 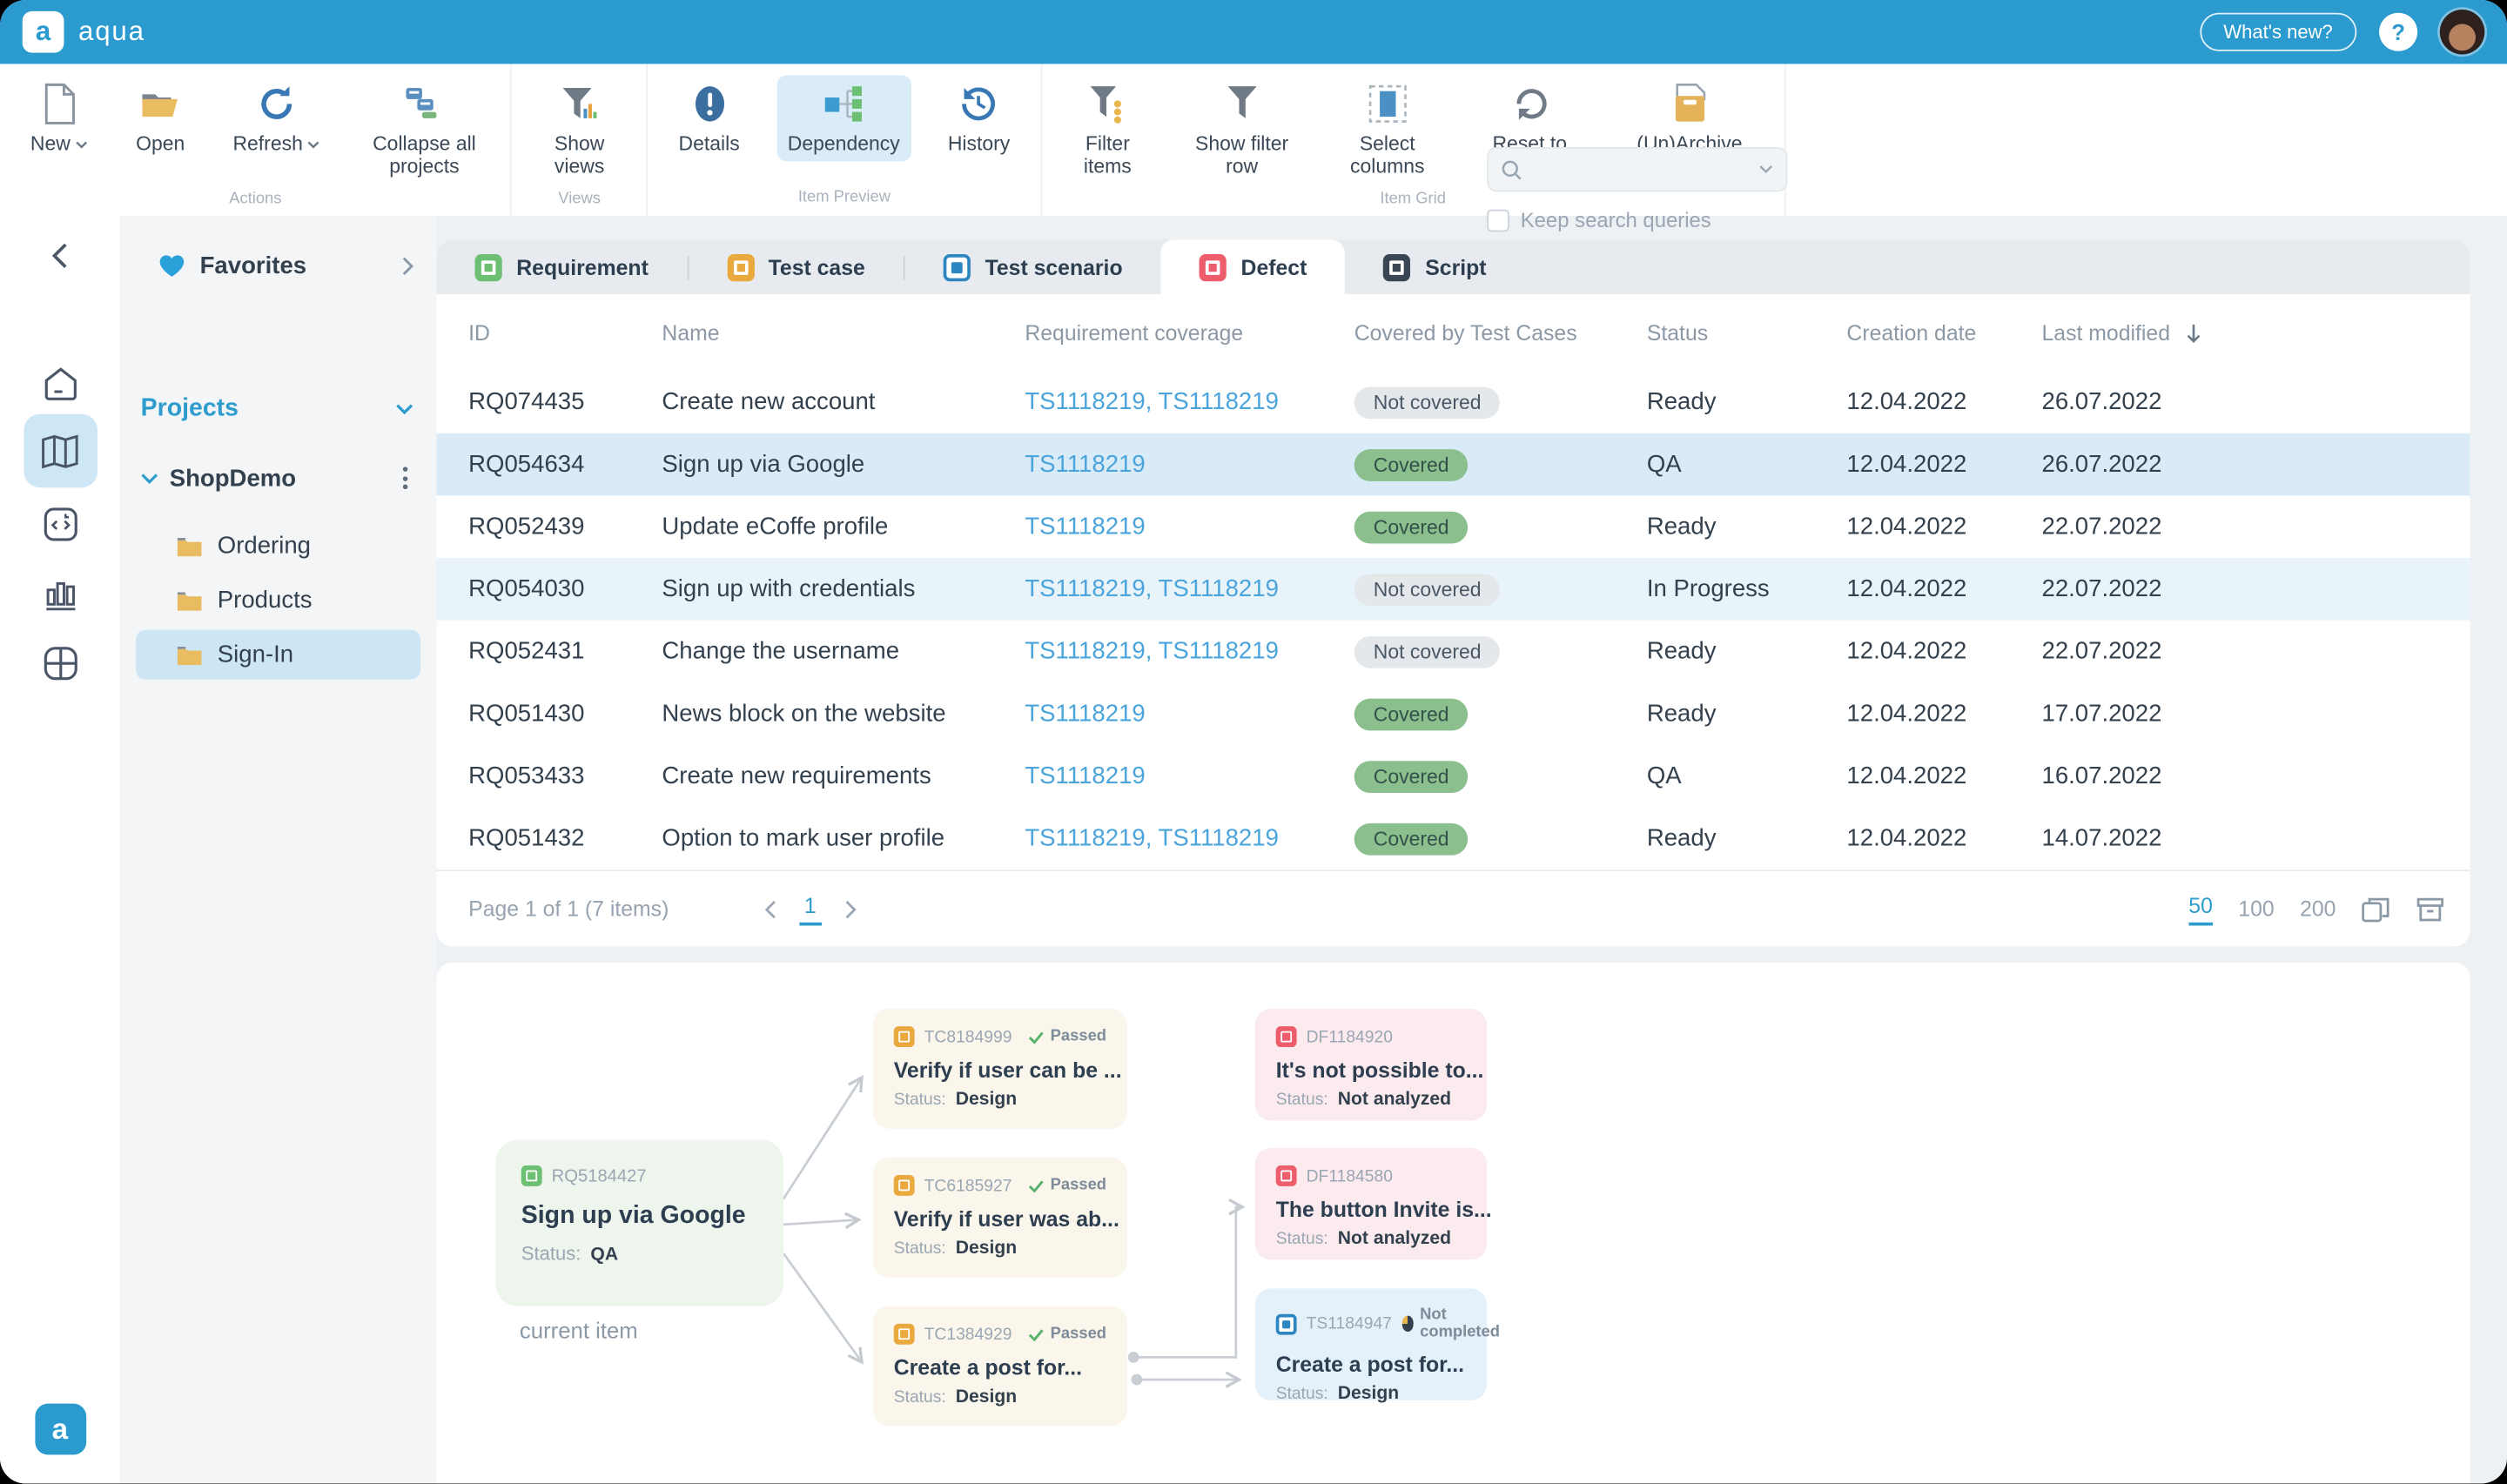 I want to click on covered-badge: Covered, so click(x=1411, y=464).